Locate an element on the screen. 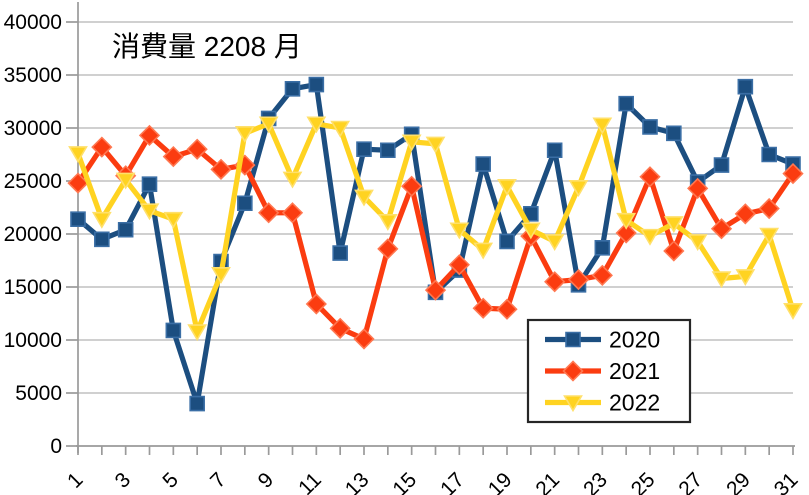 This screenshot has width=809, height=495. marker-2020-day26 is located at coordinates (674, 133).